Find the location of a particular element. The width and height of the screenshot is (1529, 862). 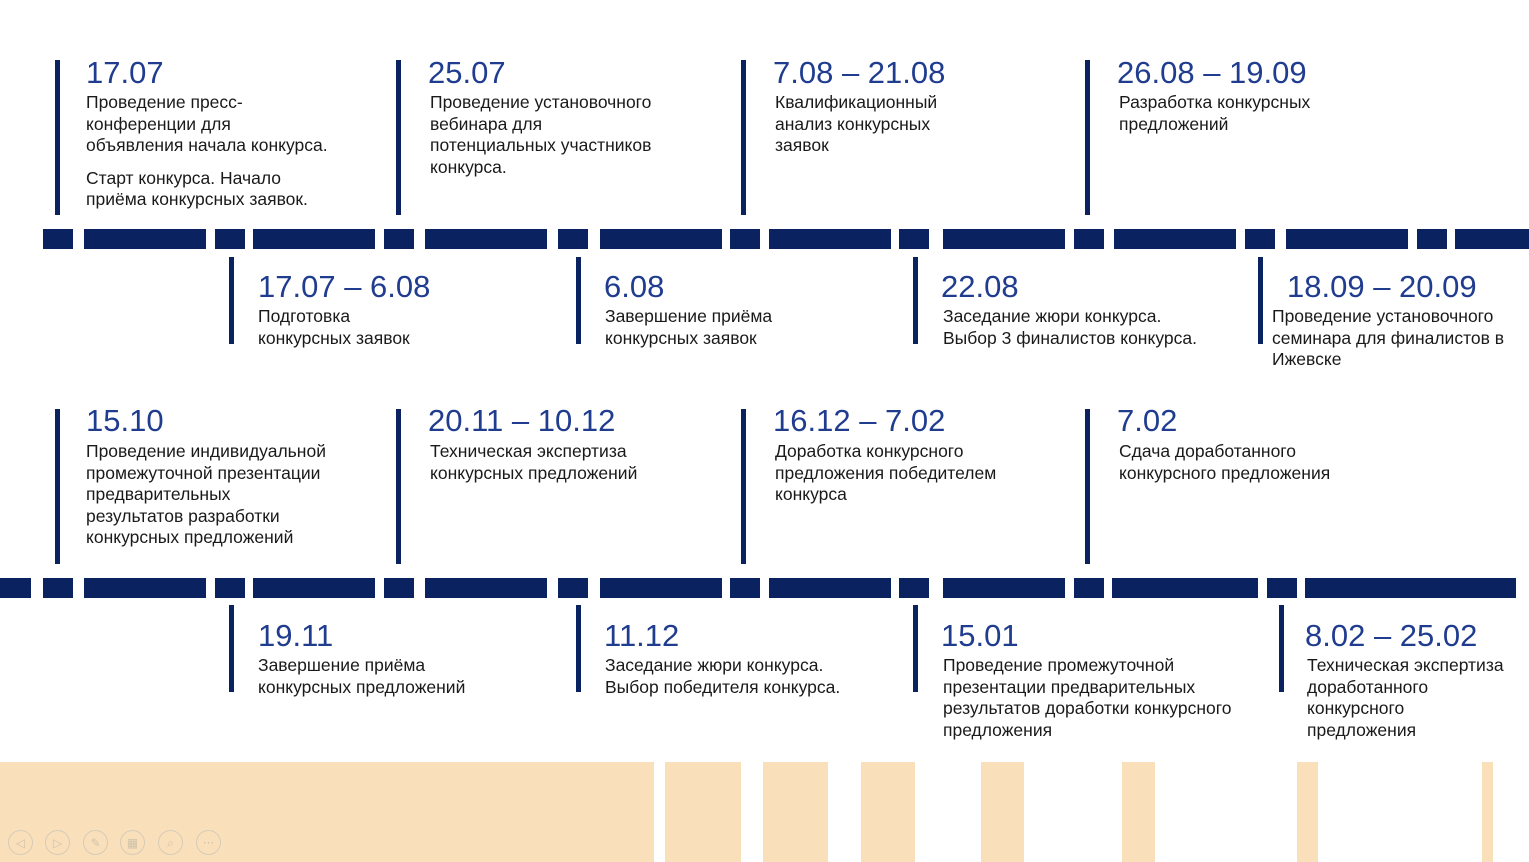

event-date: 22.08 is located at coordinates (980, 286).